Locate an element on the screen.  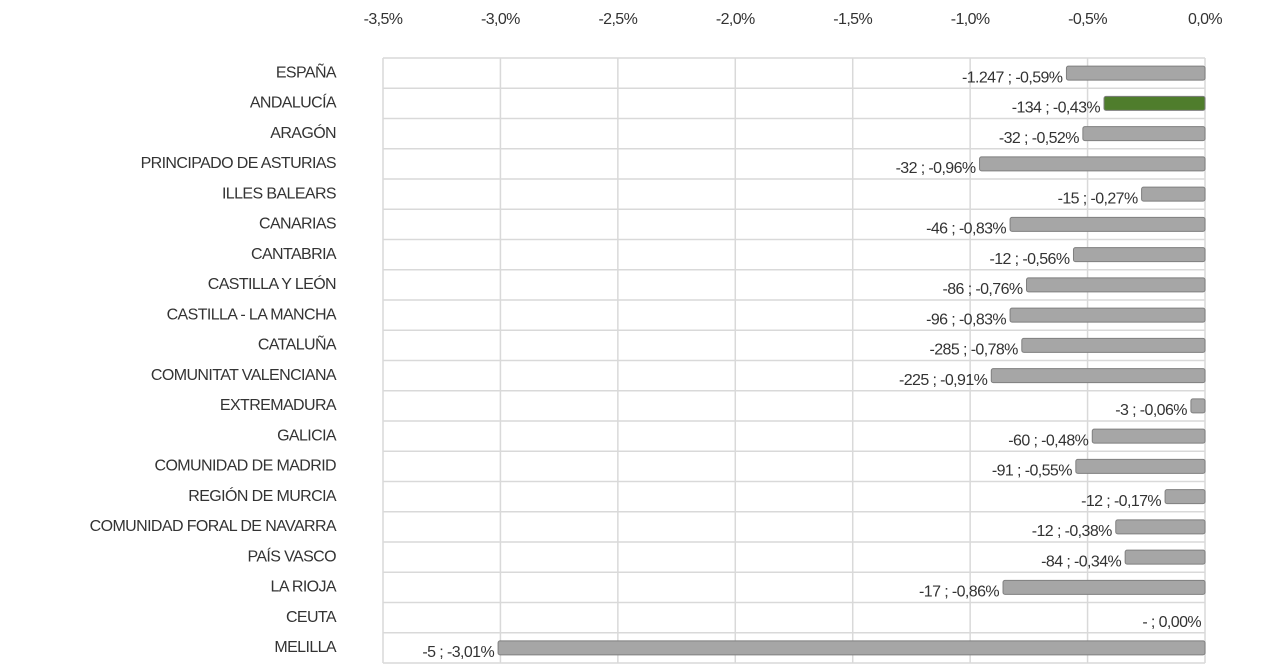
y-tick-label: LA RIOJA is located at coordinates (304, 587).